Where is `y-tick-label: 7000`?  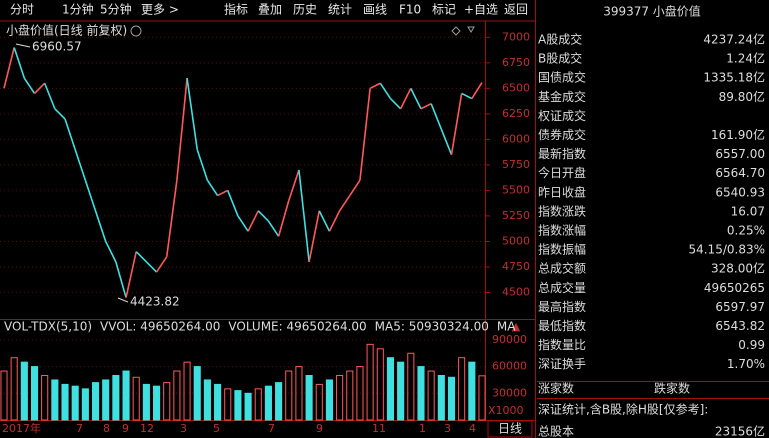
y-tick-label: 7000 is located at coordinates (516, 36).